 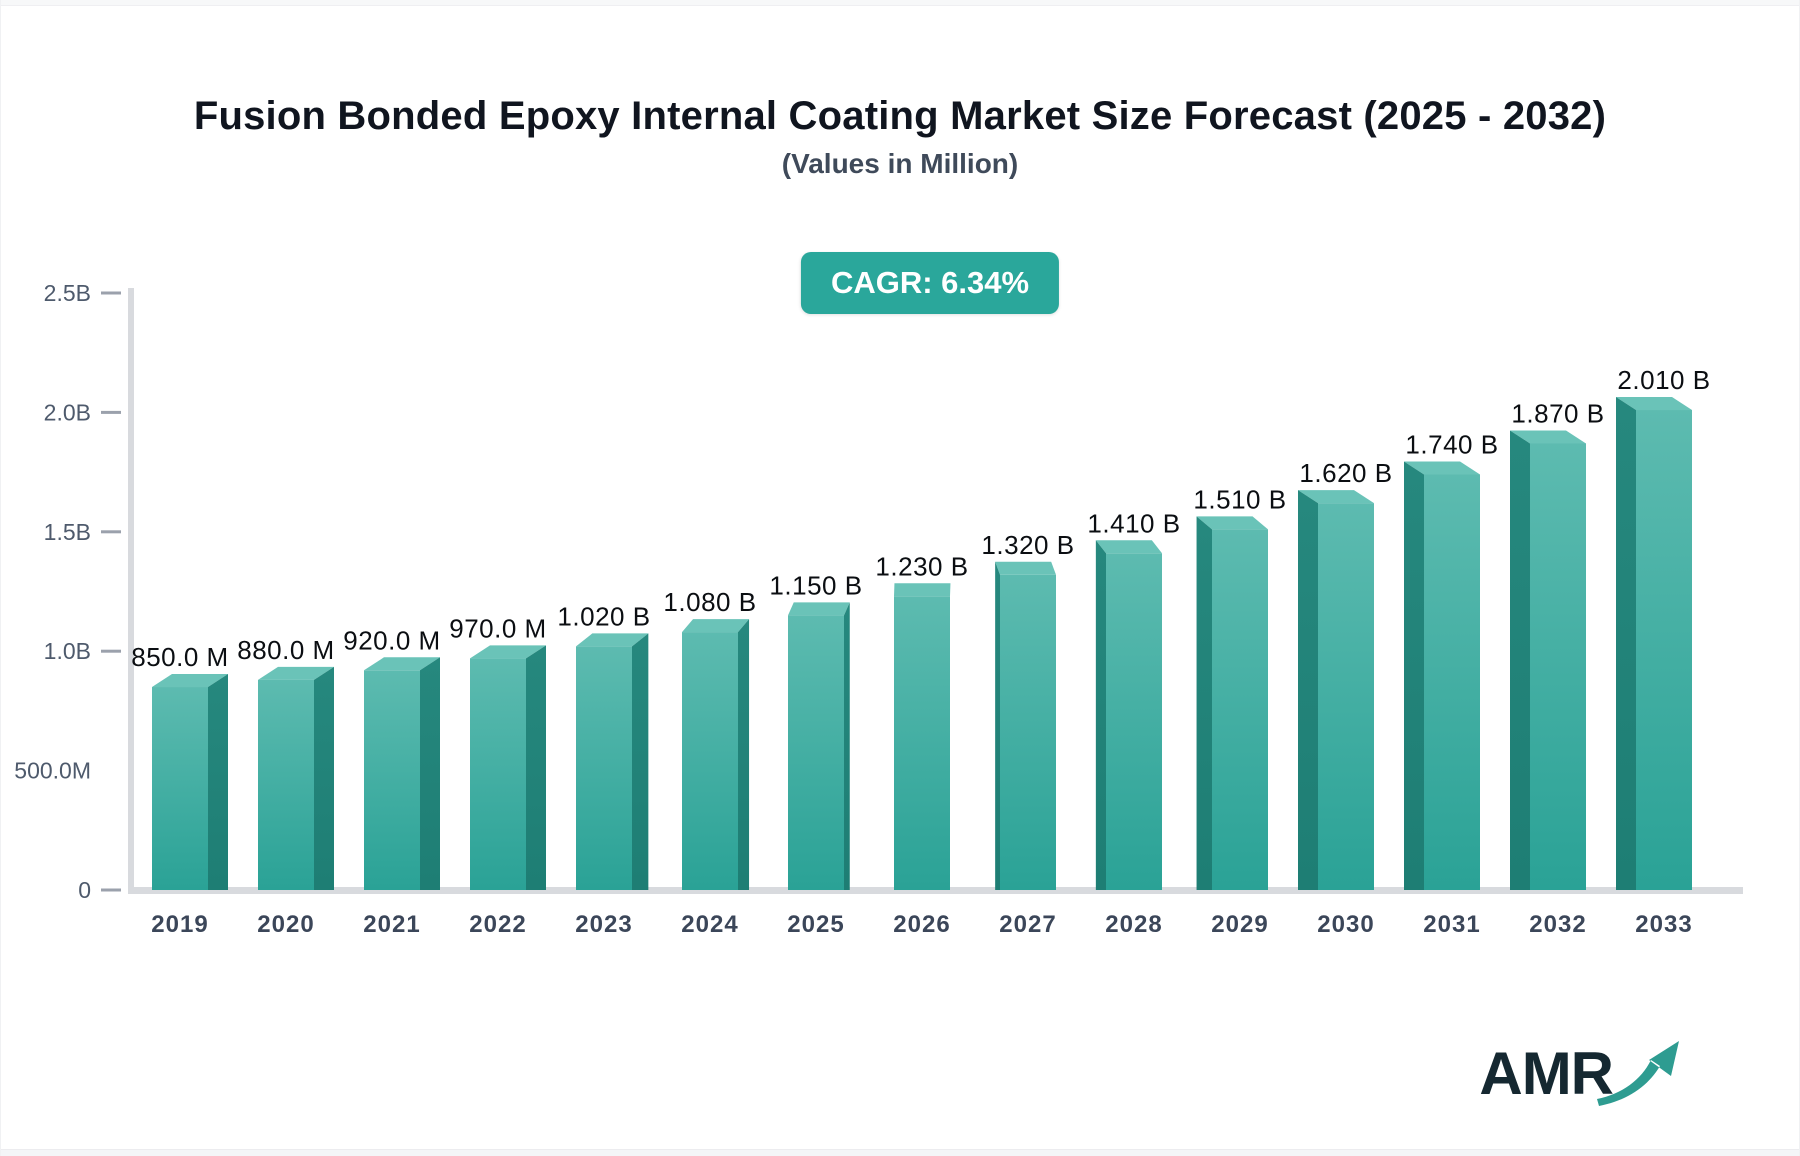 What do you see at coordinates (921, 924) in the screenshot?
I see `x-axis-label: 2026` at bounding box center [921, 924].